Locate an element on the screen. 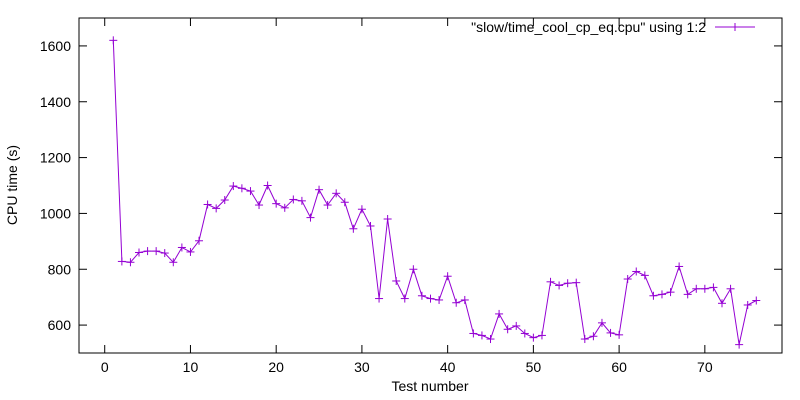 This screenshot has width=800, height=400. x-tick-label: 40 is located at coordinates (448, 367).